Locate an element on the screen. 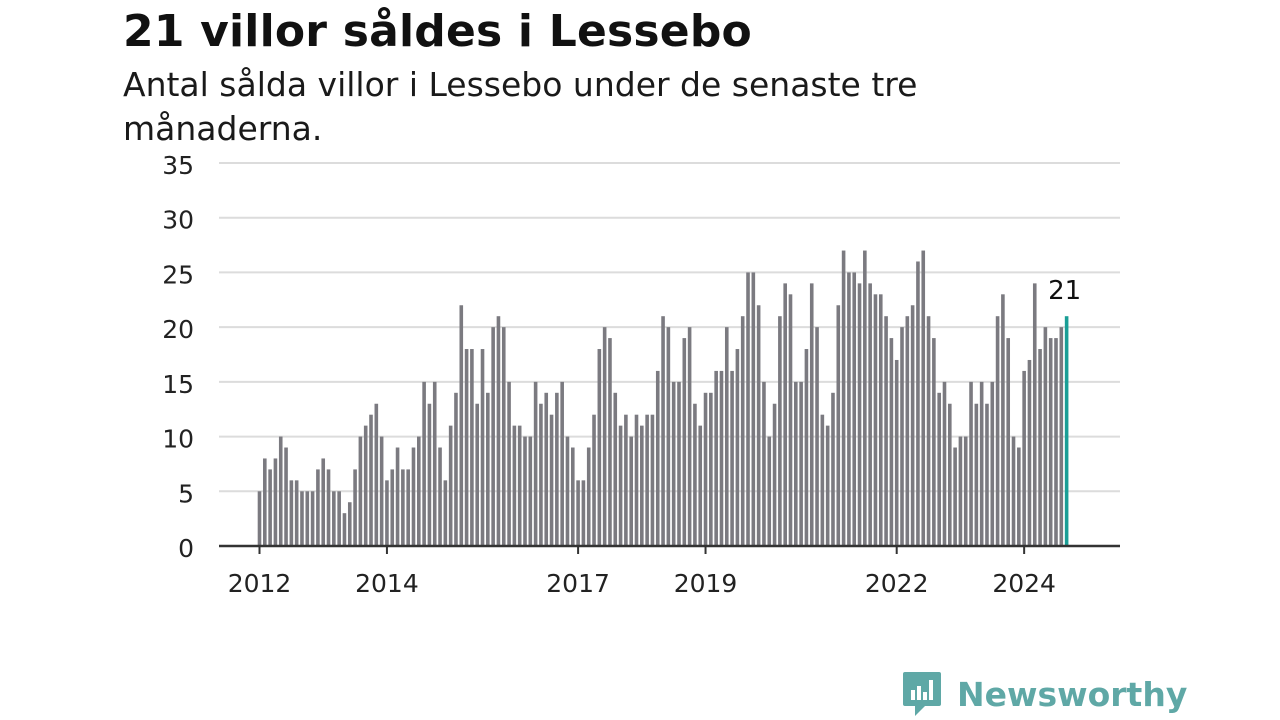 The height and width of the screenshot is (720, 1280). x-tick-label: 2017 is located at coordinates (578, 583).